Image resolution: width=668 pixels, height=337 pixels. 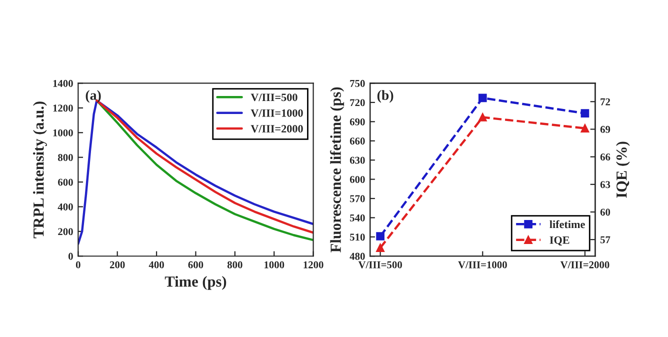 I want to click on x-tick-label: V/III=1000, so click(x=482, y=264).